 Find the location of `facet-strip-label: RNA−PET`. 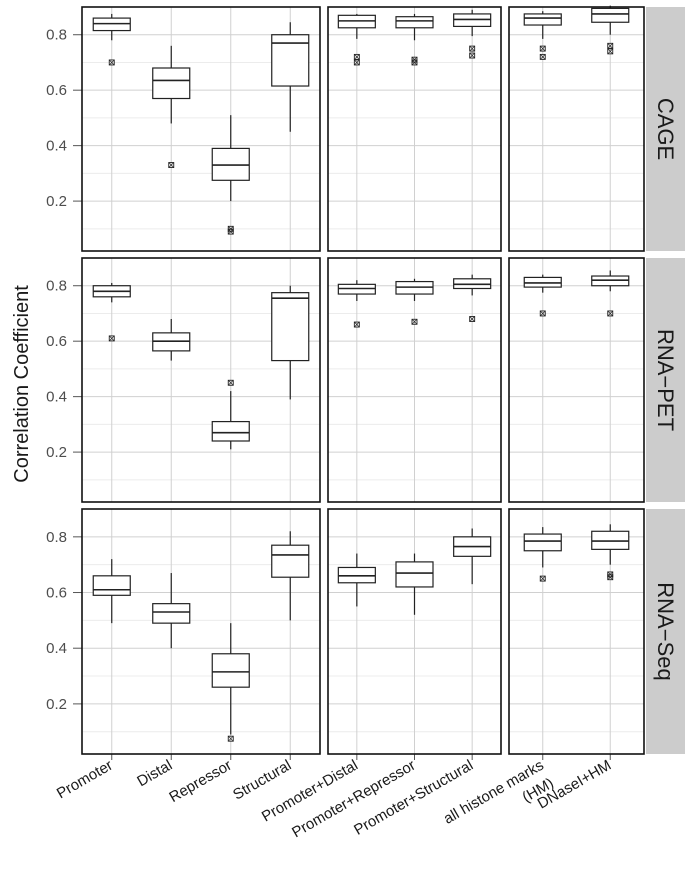

facet-strip-label: RNA−PET is located at coordinates (665, 380).